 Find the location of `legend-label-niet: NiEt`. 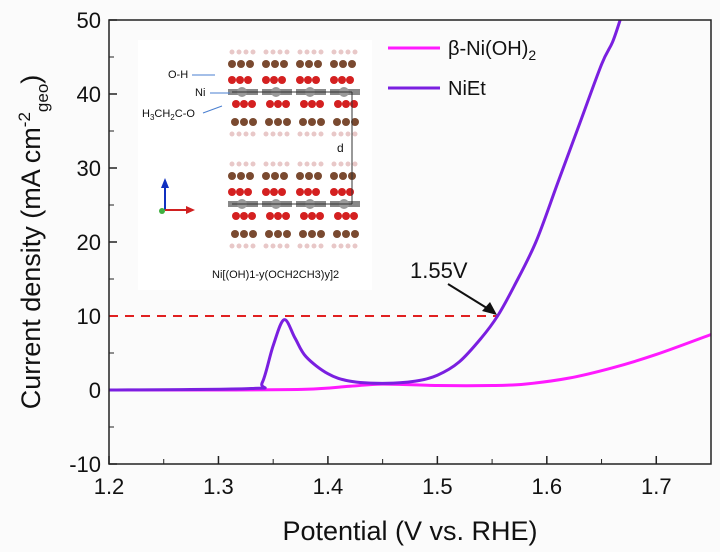

legend-label-niet: NiEt is located at coordinates (467, 89).